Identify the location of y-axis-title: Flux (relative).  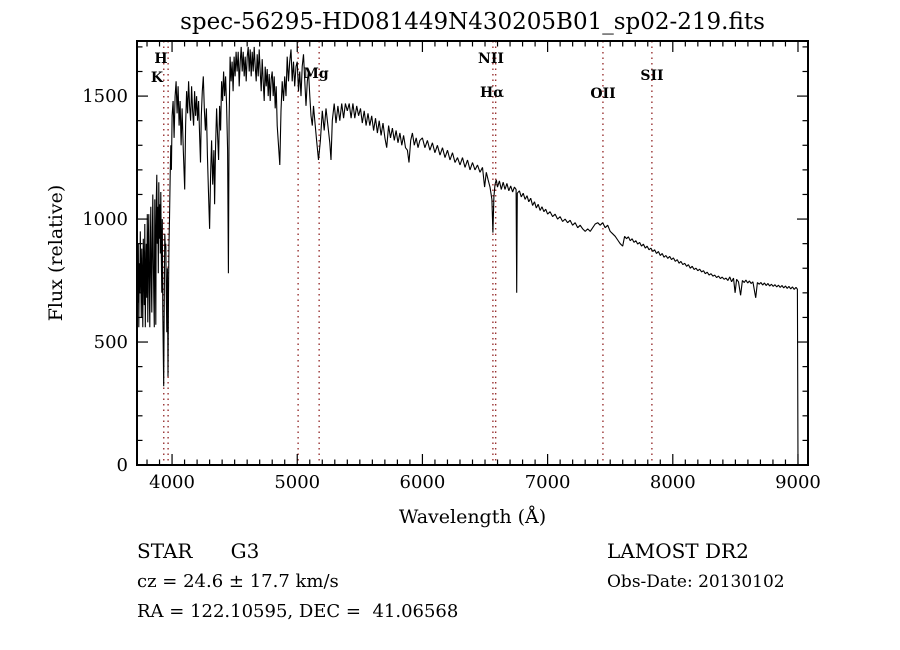
(56, 253).